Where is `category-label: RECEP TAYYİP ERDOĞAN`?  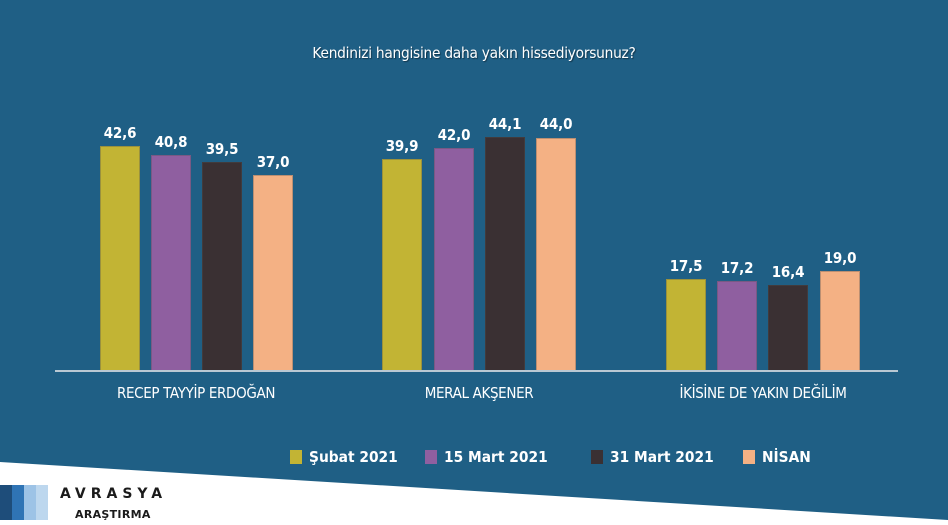 category-label: RECEP TAYYİP ERDOĞAN is located at coordinates (196, 393).